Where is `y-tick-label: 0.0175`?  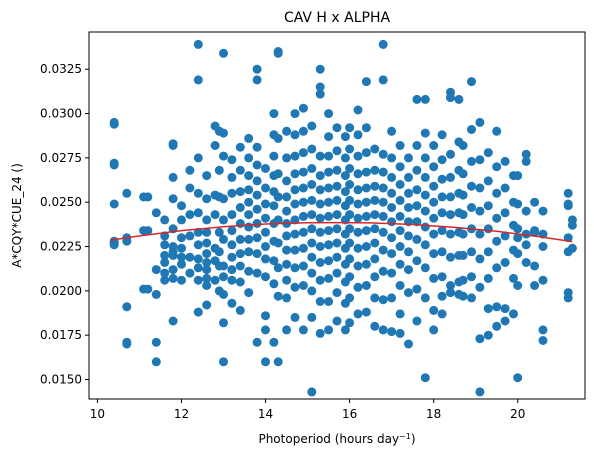 y-tick-label: 0.0175 is located at coordinates (61, 335).